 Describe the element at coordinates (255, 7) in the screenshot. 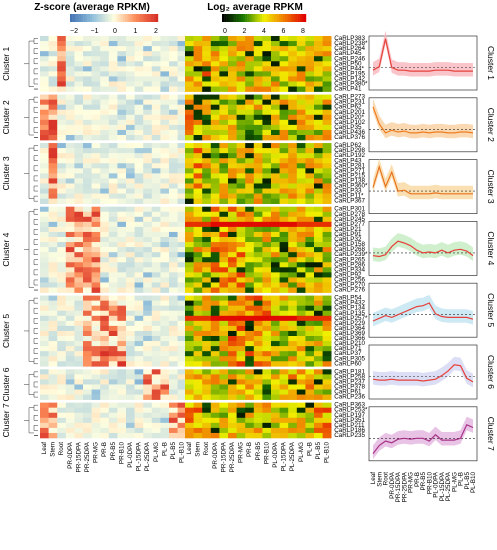

I see `log2-title: Log₂ average RPKM` at that location.